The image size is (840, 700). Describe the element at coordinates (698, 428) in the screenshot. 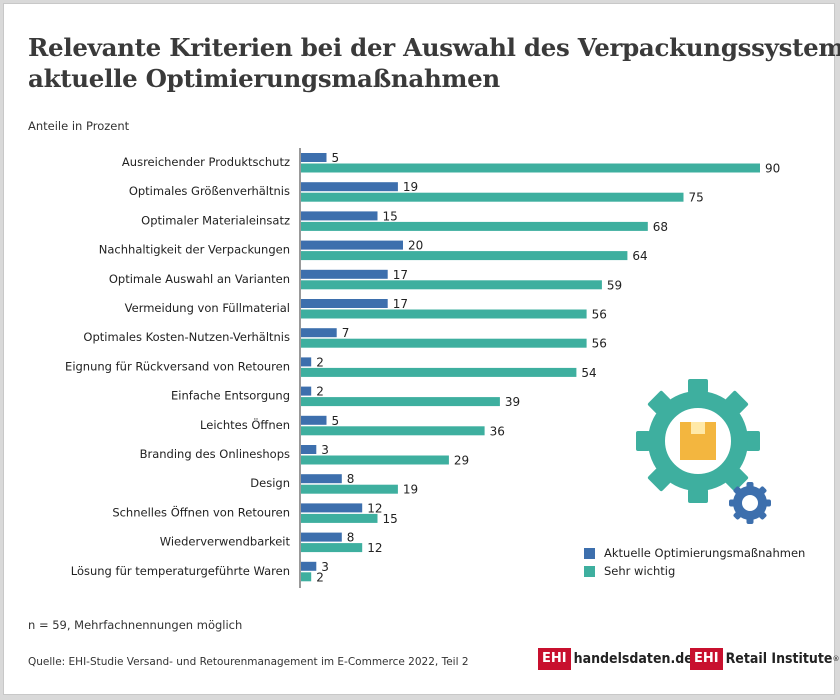

I see `package-tape` at that location.